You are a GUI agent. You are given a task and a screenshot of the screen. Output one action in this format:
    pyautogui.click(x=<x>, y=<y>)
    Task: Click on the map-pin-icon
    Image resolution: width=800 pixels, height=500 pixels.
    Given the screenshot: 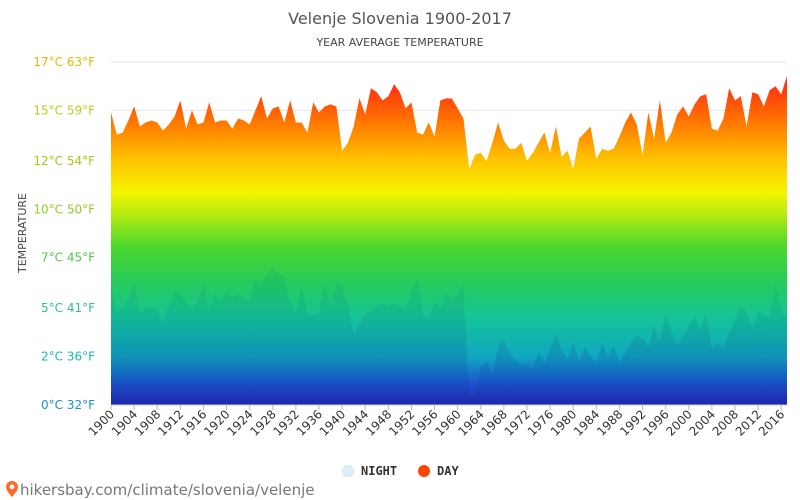 What is the action you would take?
    pyautogui.click(x=12, y=489)
    